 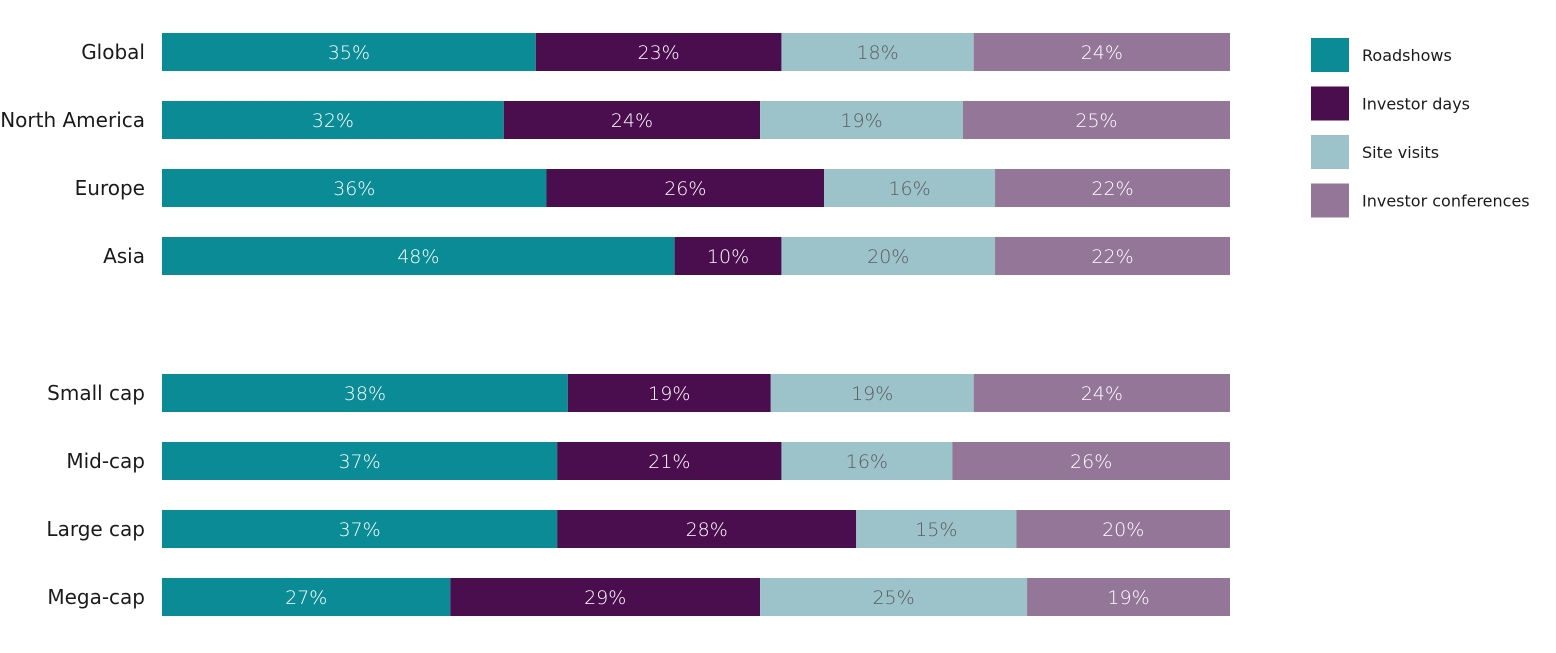 What do you see at coordinates (72, 120) in the screenshot?
I see `category-label: North America` at bounding box center [72, 120].